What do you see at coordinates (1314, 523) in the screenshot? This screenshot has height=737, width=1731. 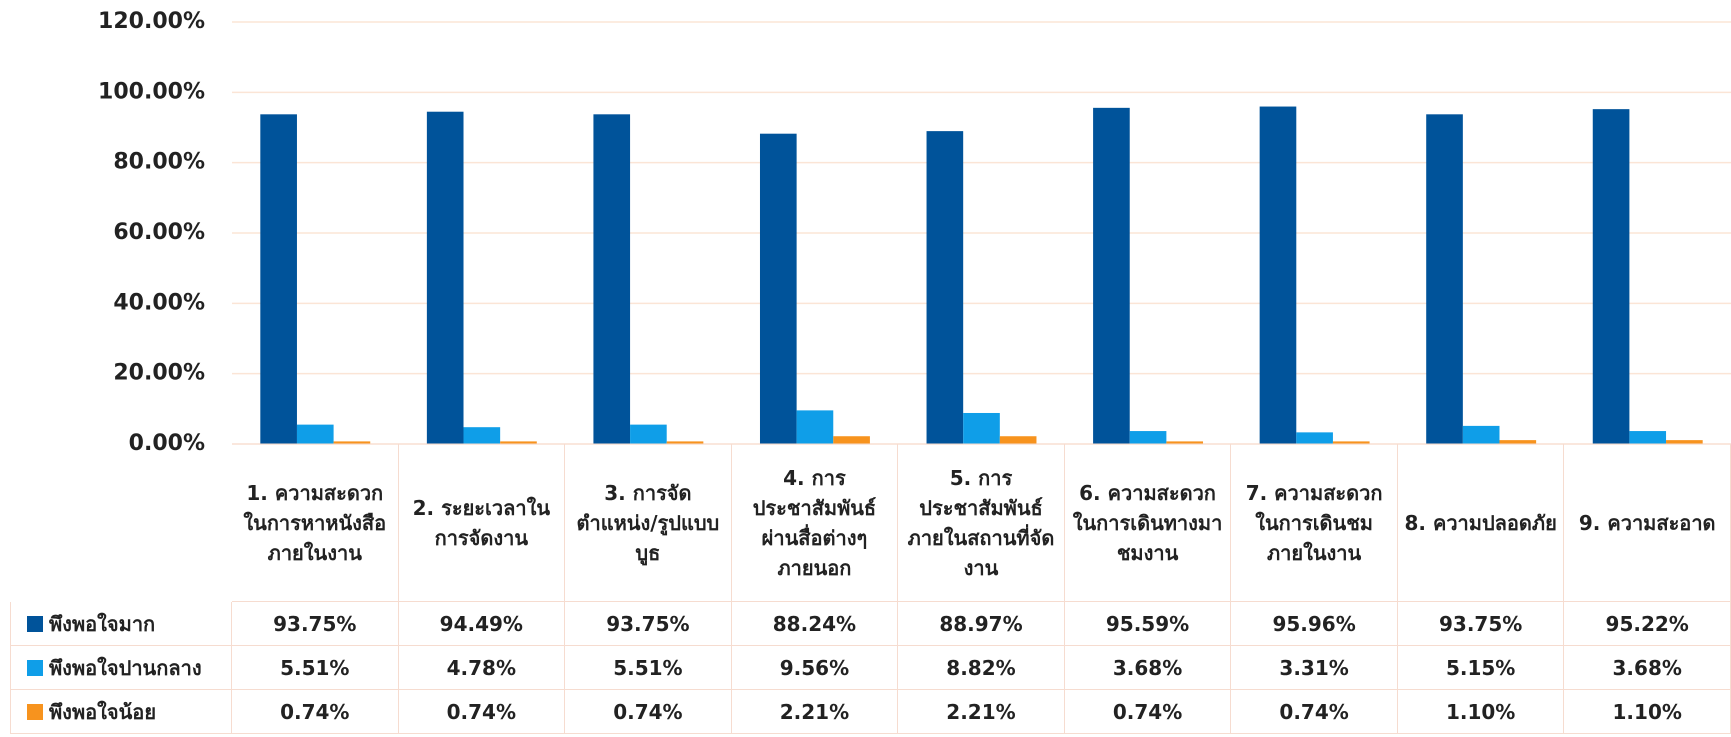 I see `x-tick-label: 7. ความสะดวกในการเดินชมภายในงาน` at bounding box center [1314, 523].